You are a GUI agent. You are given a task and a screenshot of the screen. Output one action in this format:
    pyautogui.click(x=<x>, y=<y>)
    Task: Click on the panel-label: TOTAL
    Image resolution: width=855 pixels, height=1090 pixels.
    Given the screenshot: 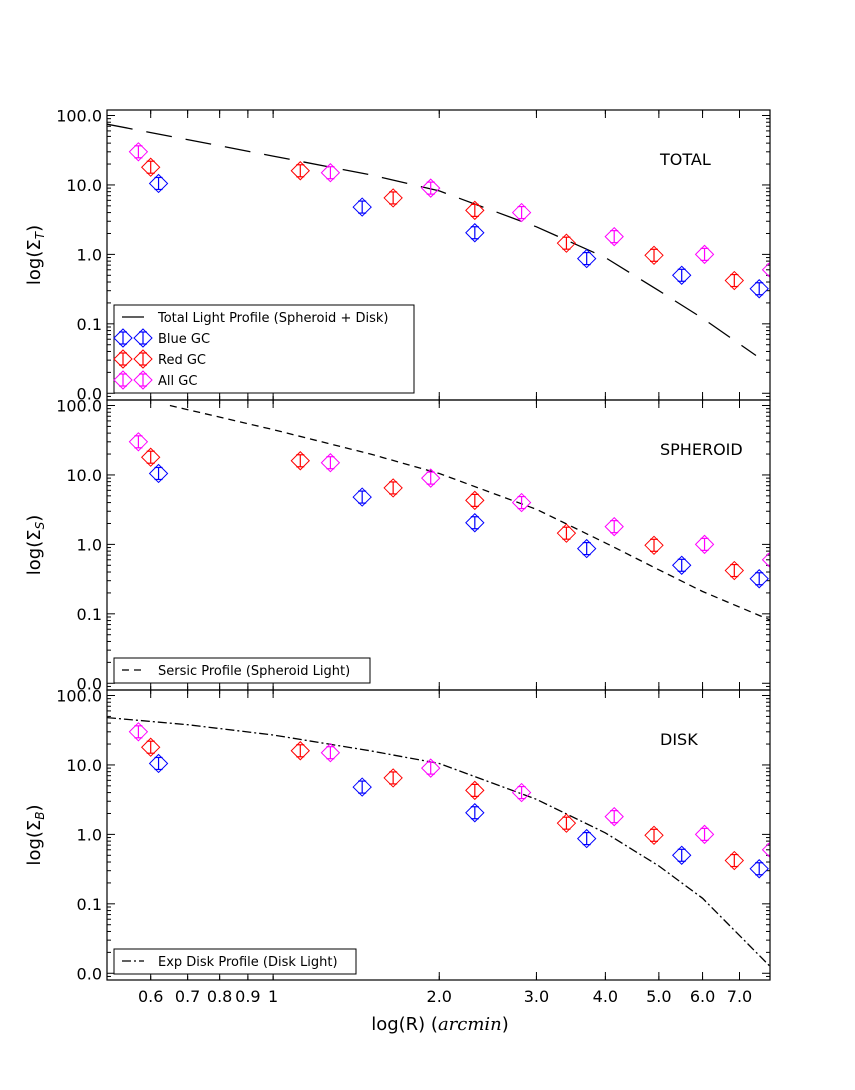 What is the action you would take?
    pyautogui.click(x=685, y=159)
    